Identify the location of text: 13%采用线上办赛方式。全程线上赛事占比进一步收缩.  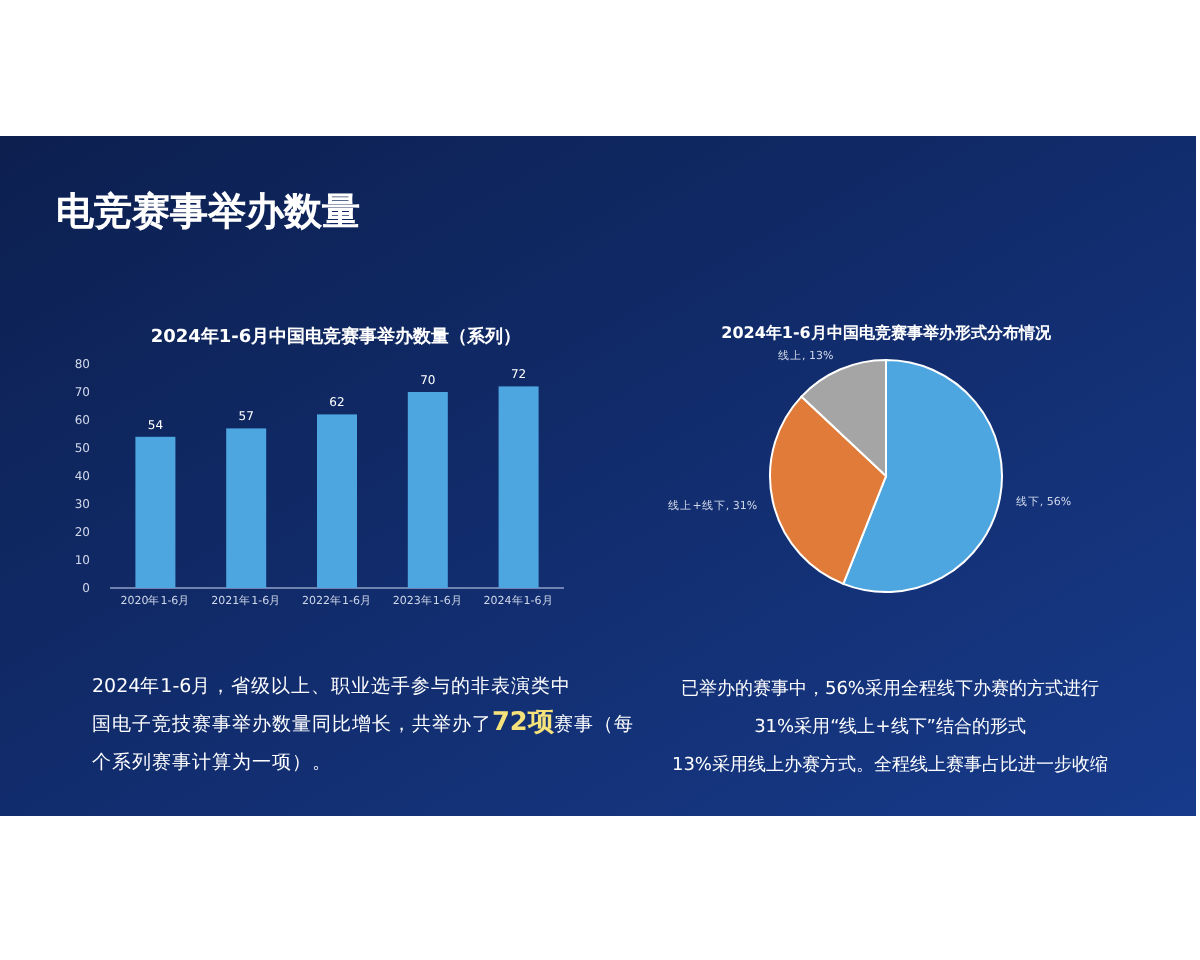
(890, 765).